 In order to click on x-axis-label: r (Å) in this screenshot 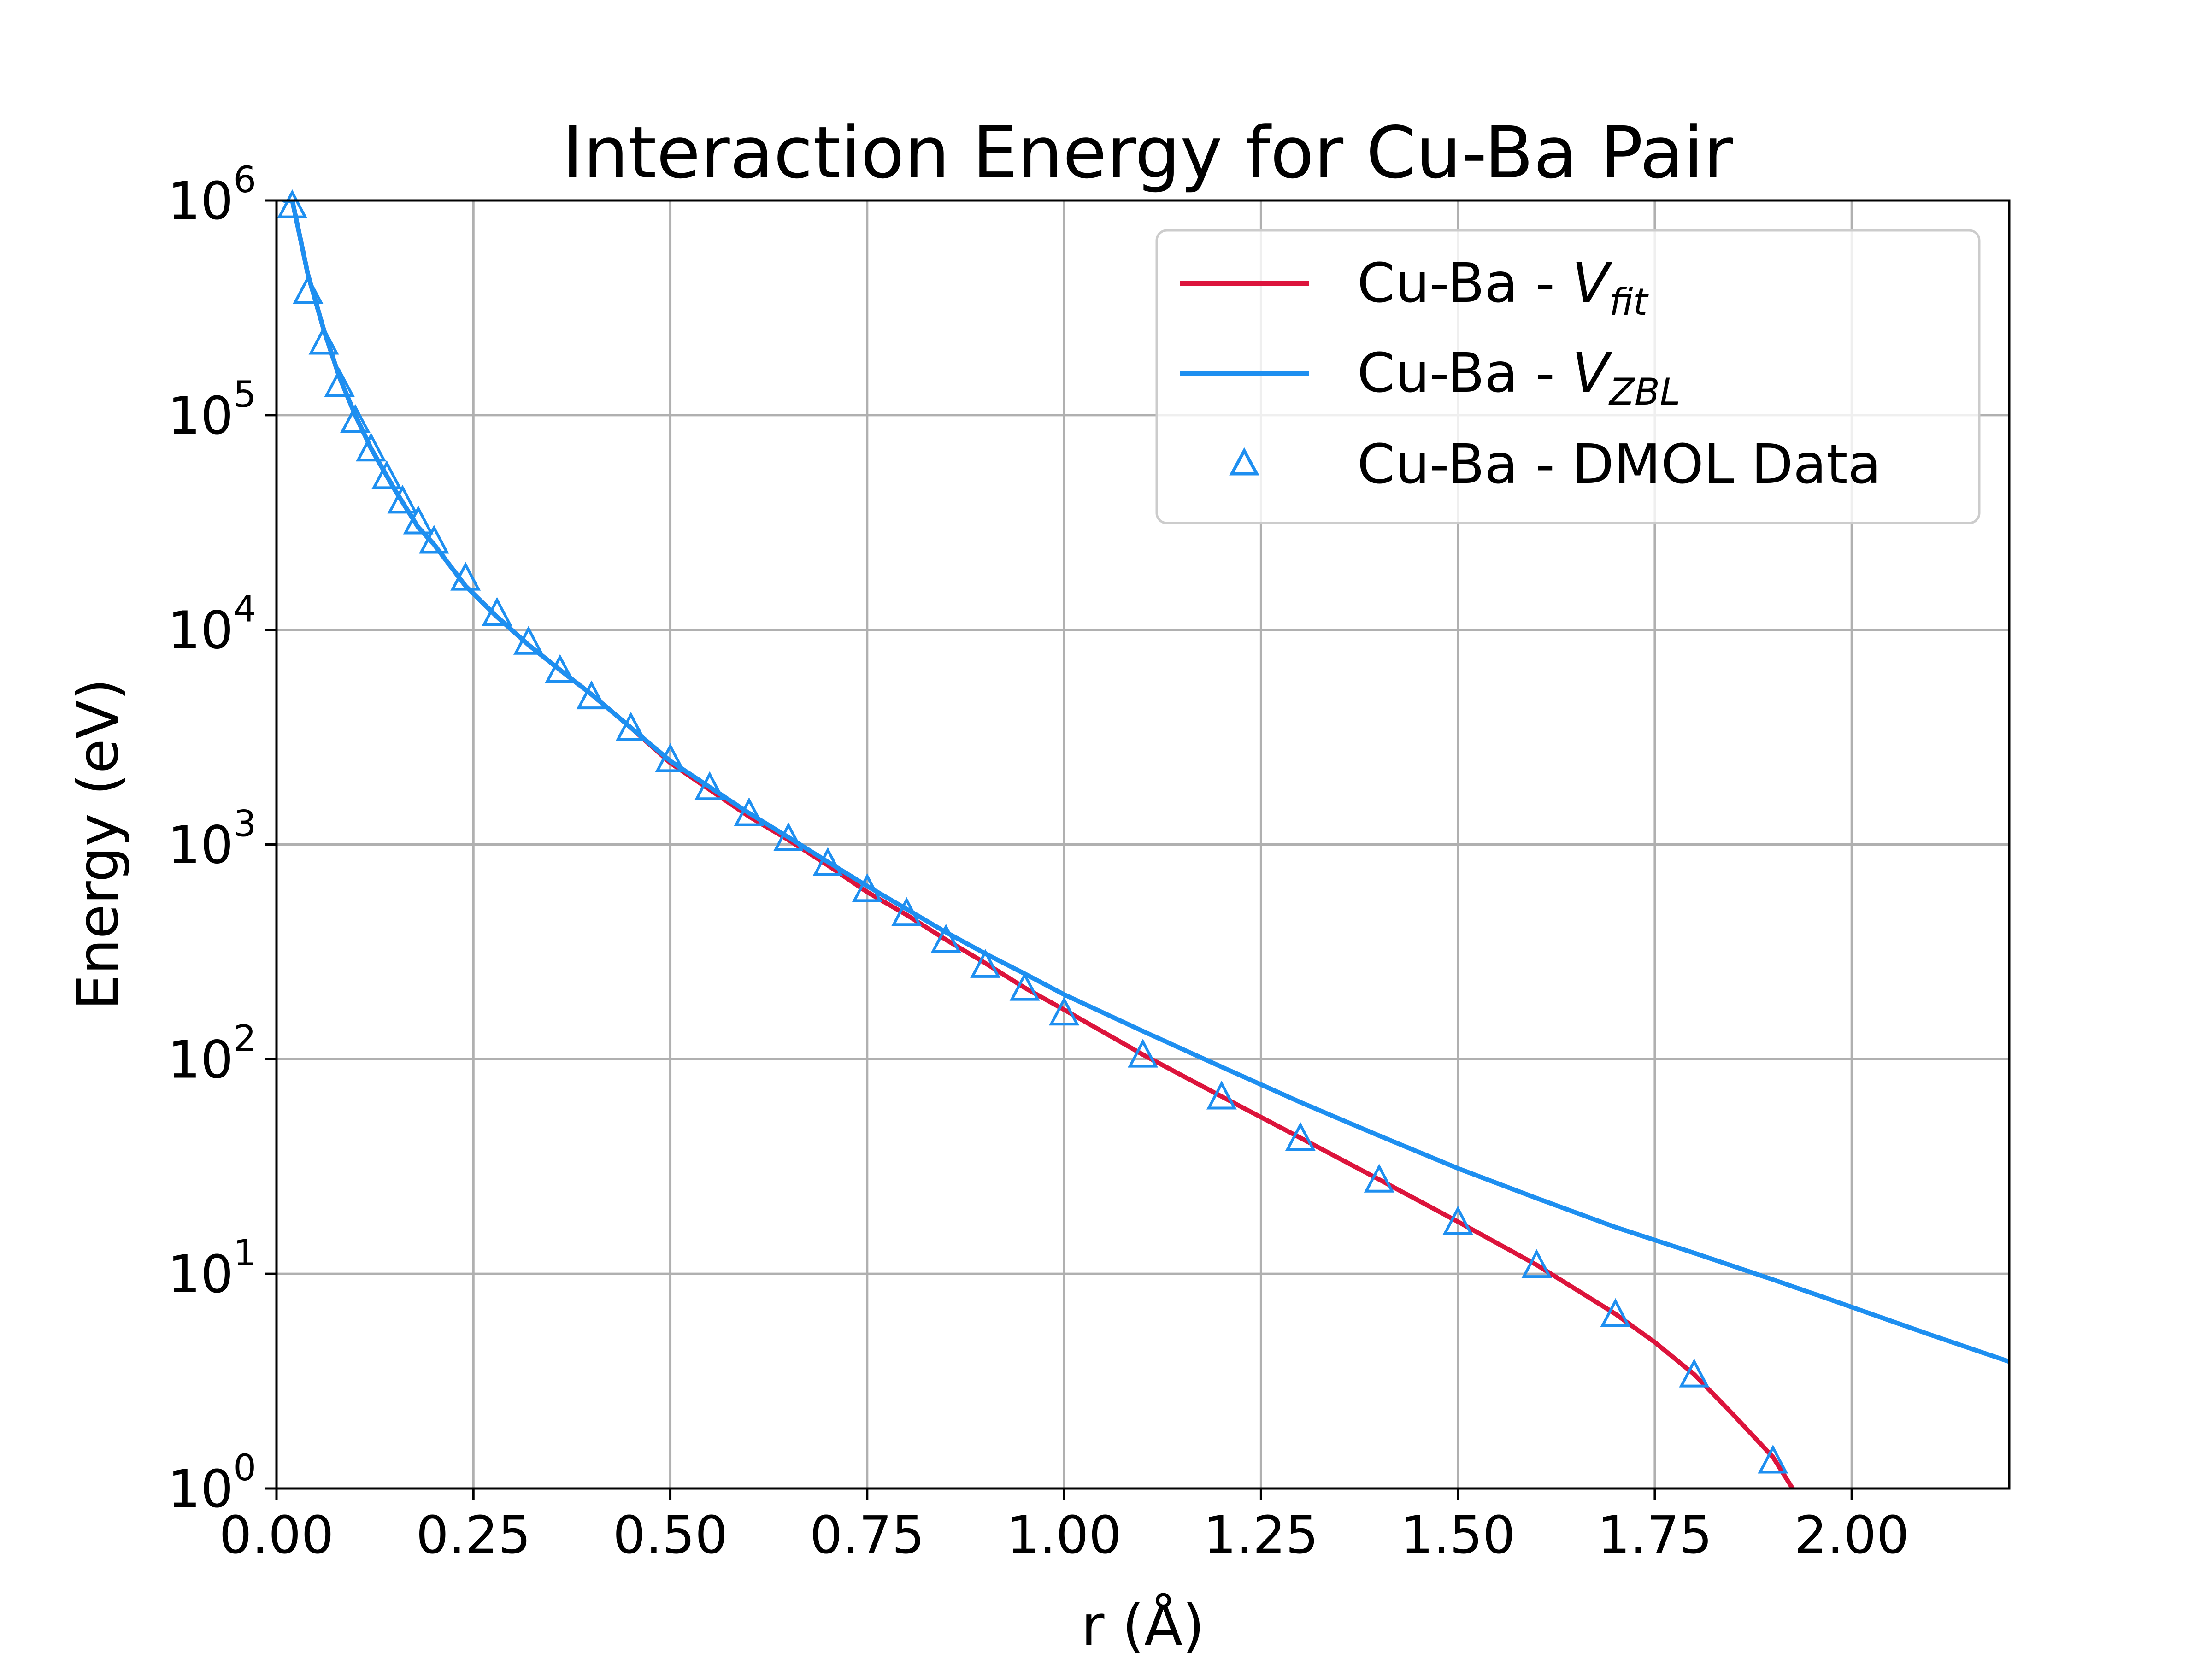, I will do `click(1143, 1626)`.